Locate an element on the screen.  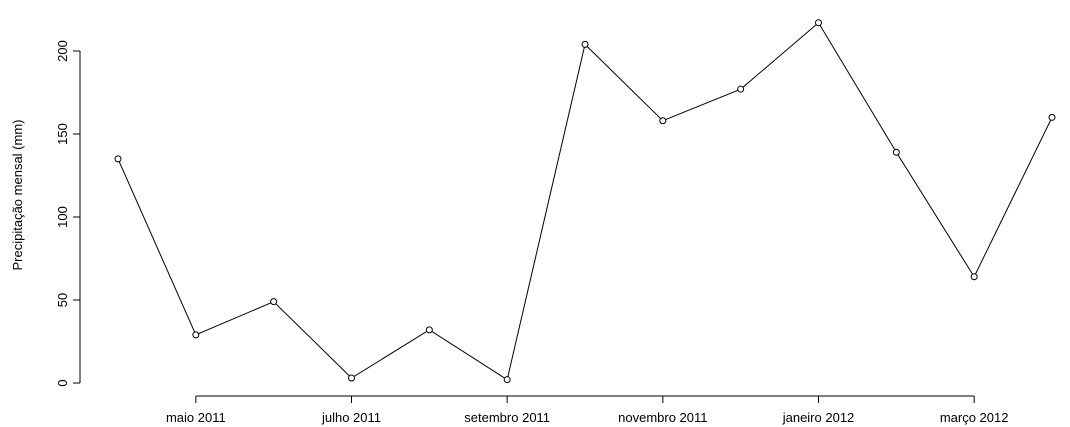
x-tick-label: janeiro 2012 is located at coordinates (818, 417).